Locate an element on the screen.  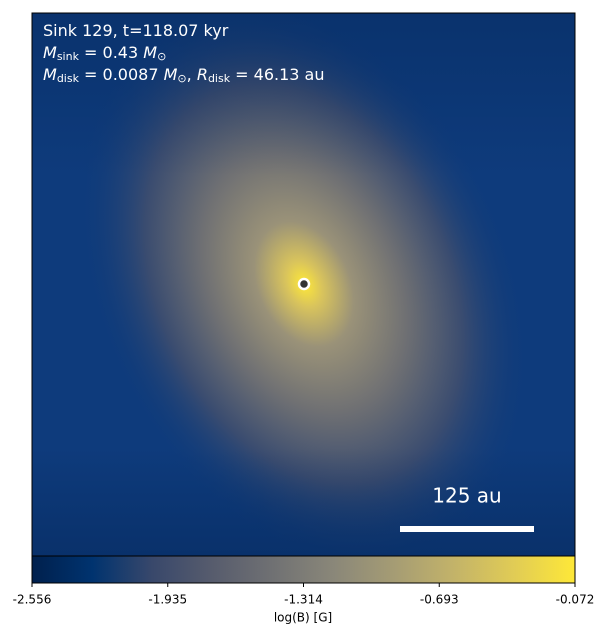
annotation-part: , is located at coordinates (192, 74).